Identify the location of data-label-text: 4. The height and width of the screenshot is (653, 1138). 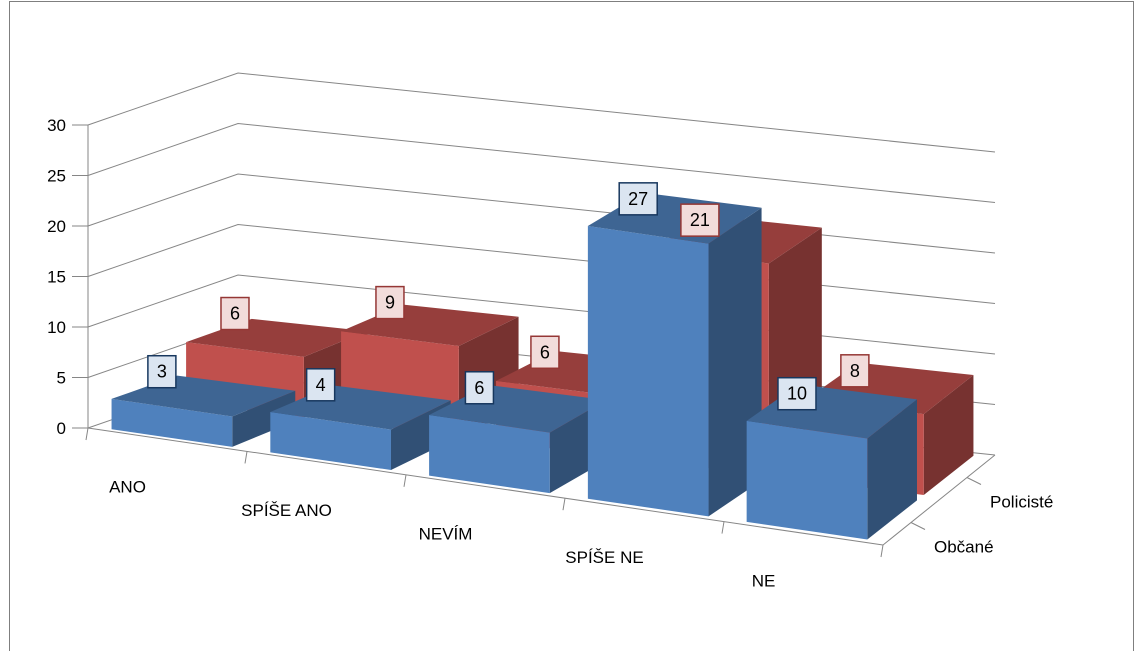
(321, 385).